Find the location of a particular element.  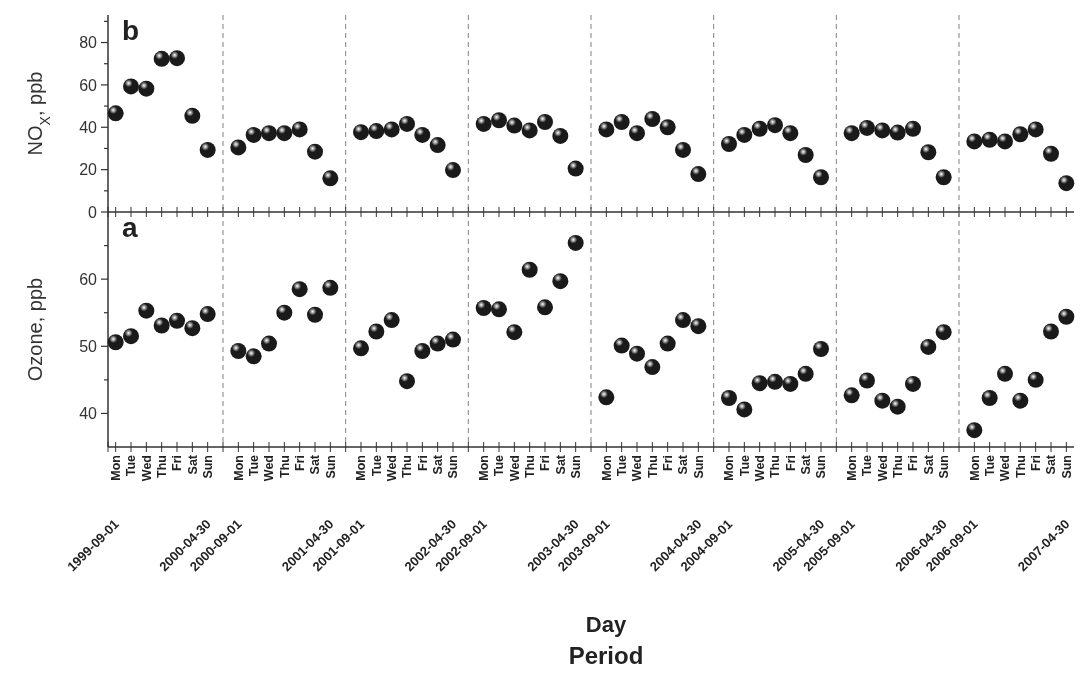

y-tick-label: 0 is located at coordinates (93, 212).